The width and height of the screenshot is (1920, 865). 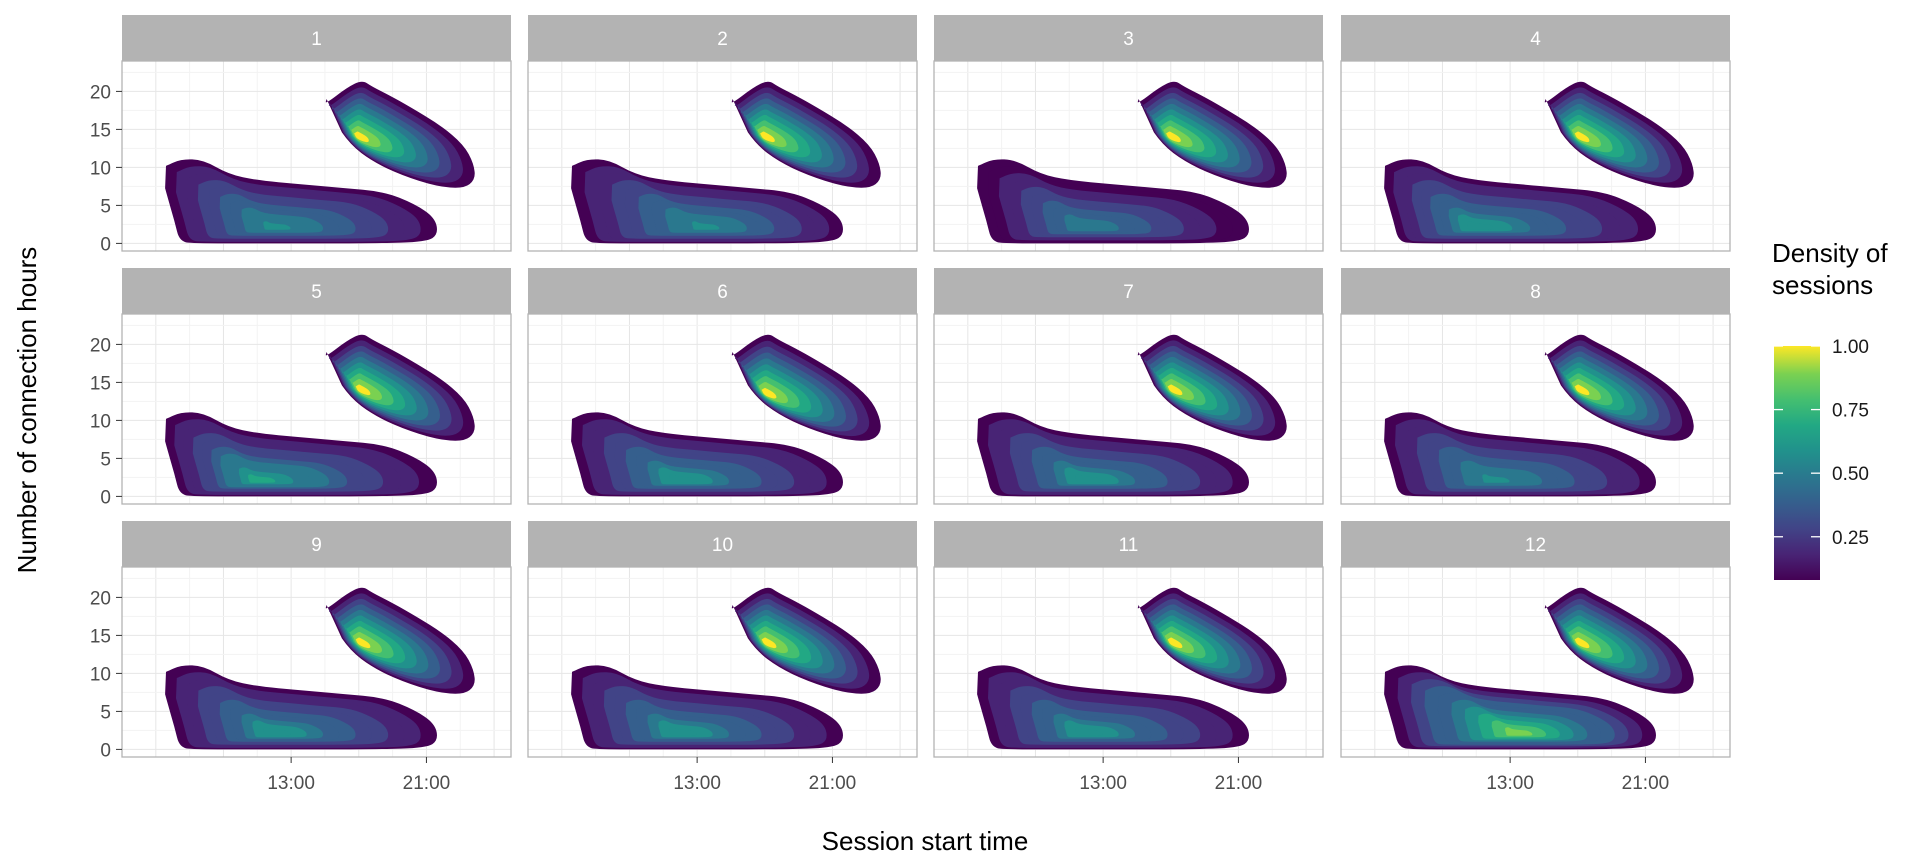 What do you see at coordinates (722, 133) in the screenshot?
I see `facet-panel: 2` at bounding box center [722, 133].